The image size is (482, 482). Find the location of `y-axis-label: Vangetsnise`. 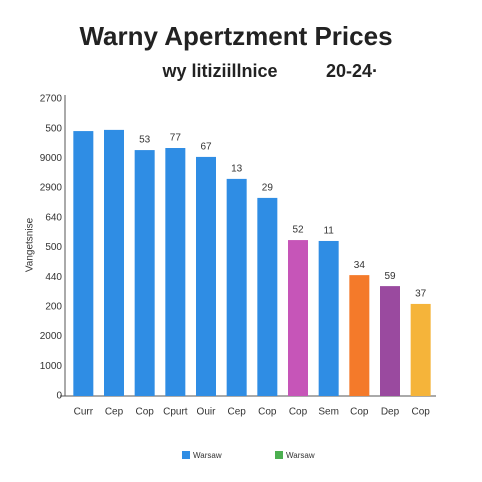

y-axis-label: Vangetsnise is located at coordinates (30, 244).